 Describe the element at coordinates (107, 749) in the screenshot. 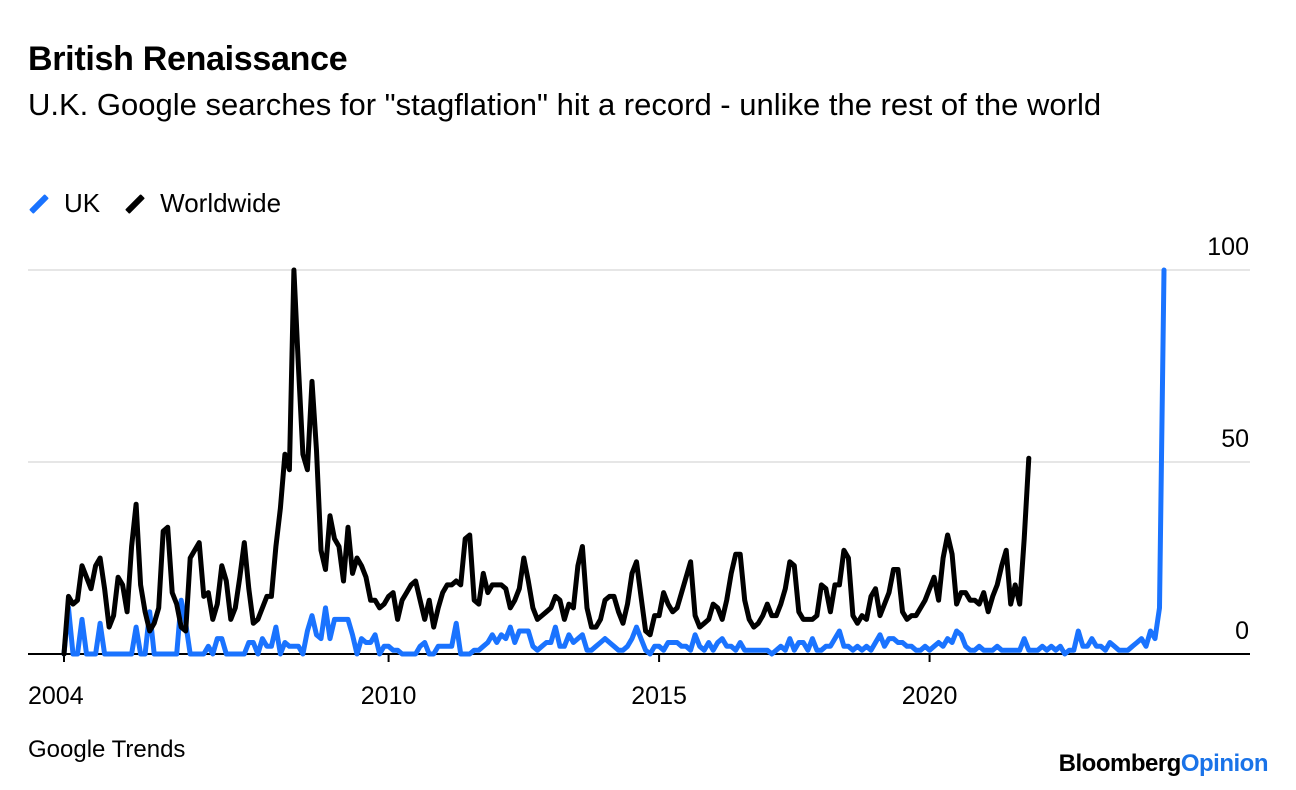

I see `source-note: Google Trends` at that location.